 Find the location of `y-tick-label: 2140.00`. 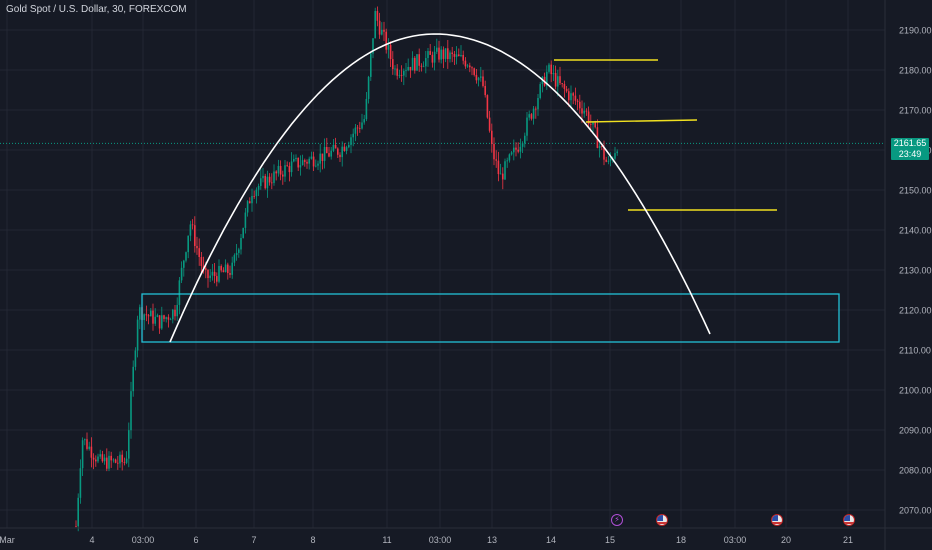

y-tick-label: 2140.00 is located at coordinates (915, 231).